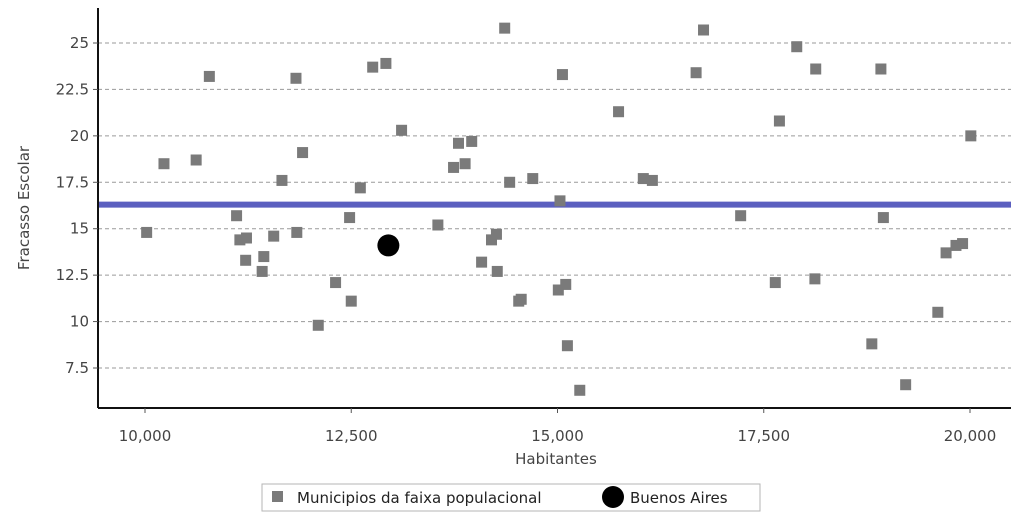 The image size is (1011, 512). What do you see at coordinates (72, 275) in the screenshot?
I see `y-tick-label: 12.5` at bounding box center [72, 275].